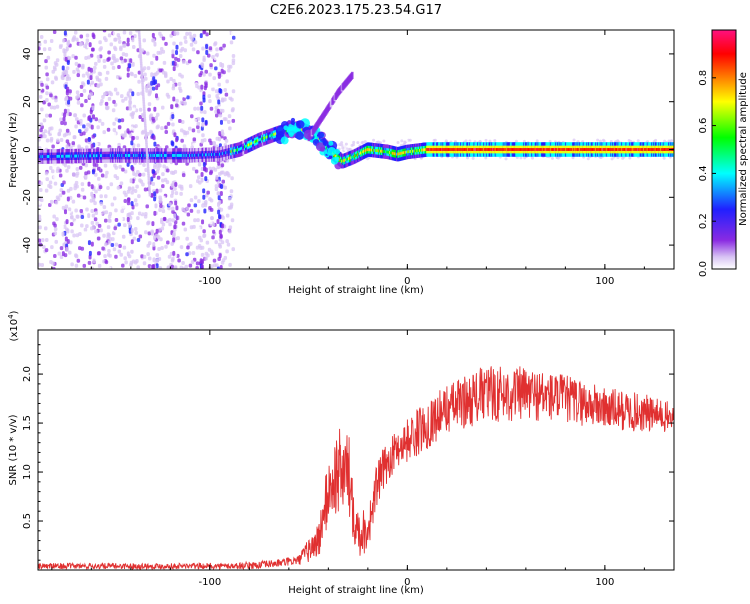 This screenshot has width=750, height=604. I want to click on snr-y-label: SNR (10 * v/v), so click(13, 449).